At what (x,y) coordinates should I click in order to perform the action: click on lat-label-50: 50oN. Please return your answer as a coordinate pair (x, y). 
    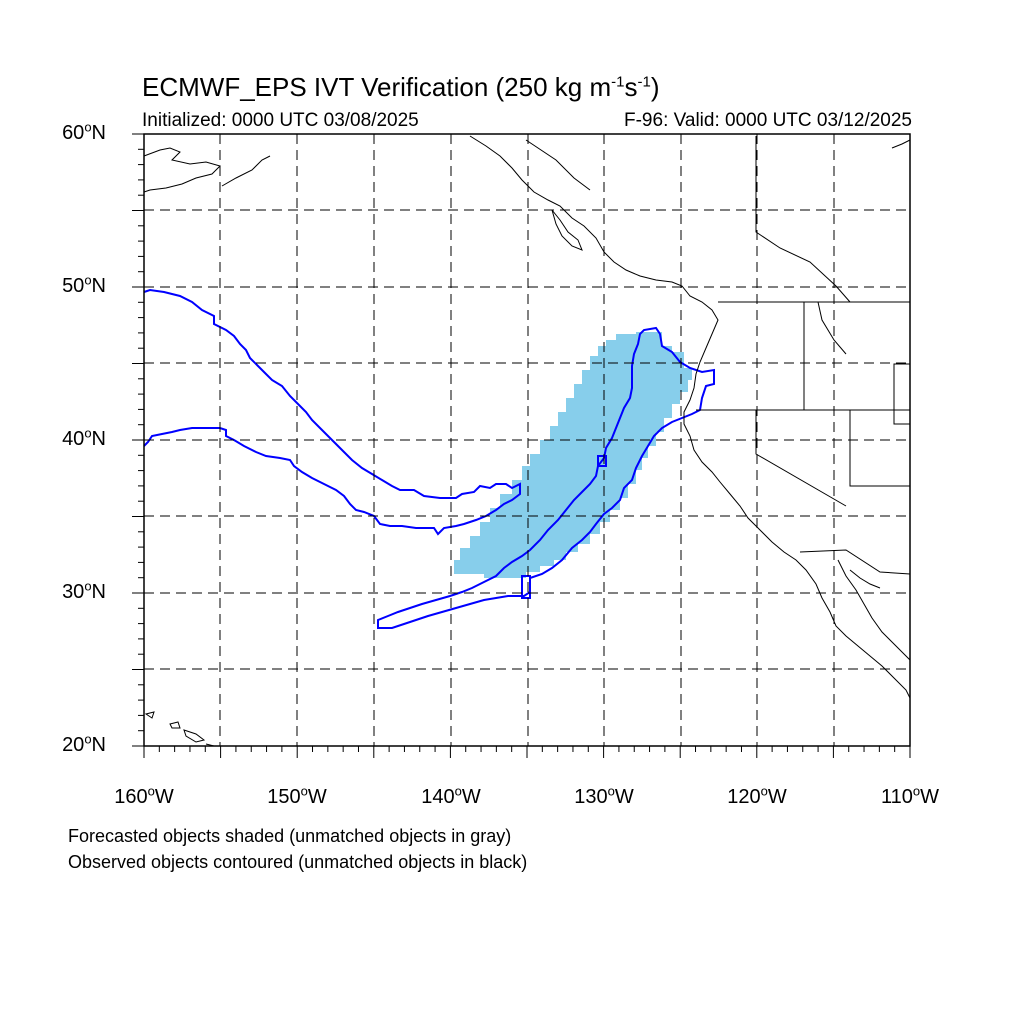
    Looking at the image, I should click on (84, 284).